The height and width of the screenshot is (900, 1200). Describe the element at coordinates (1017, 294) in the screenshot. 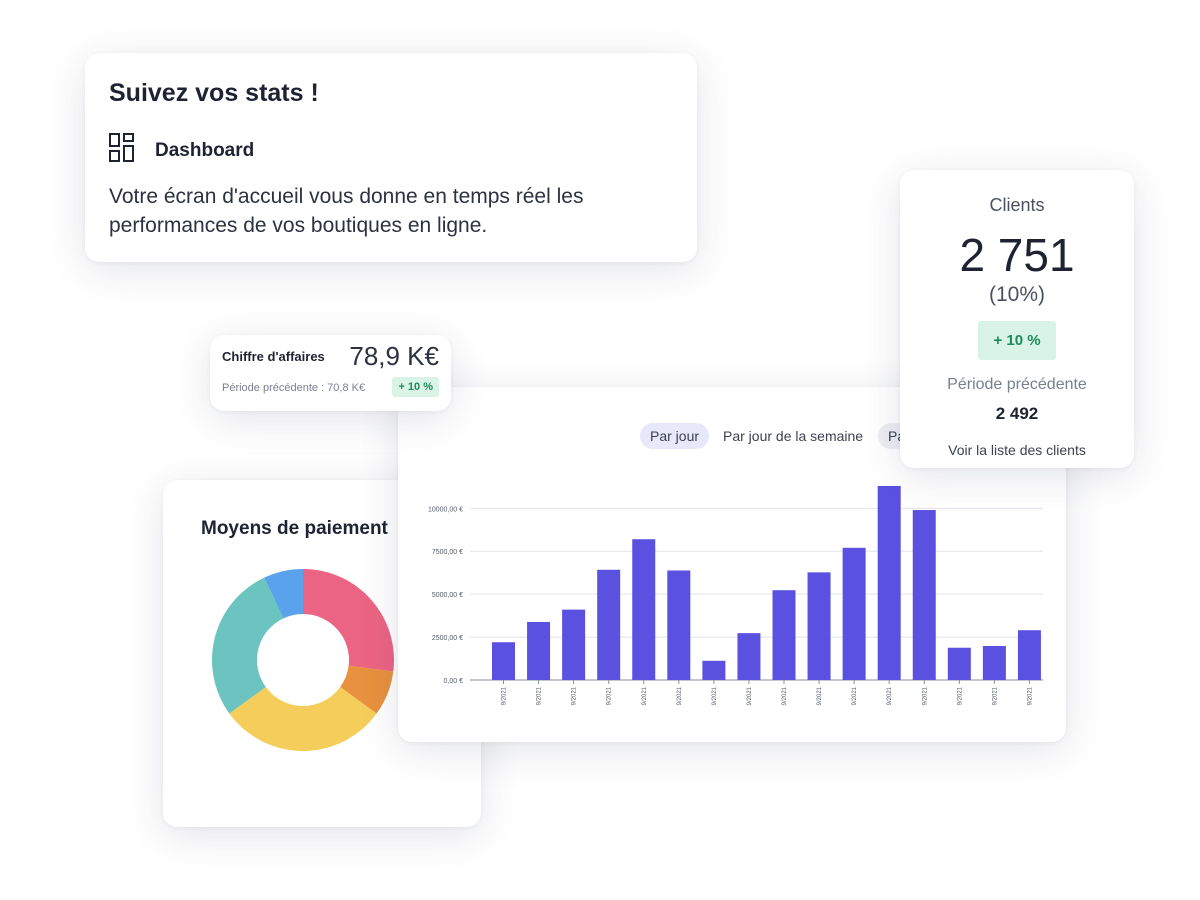

I see `clients-percent: (10%)` at that location.